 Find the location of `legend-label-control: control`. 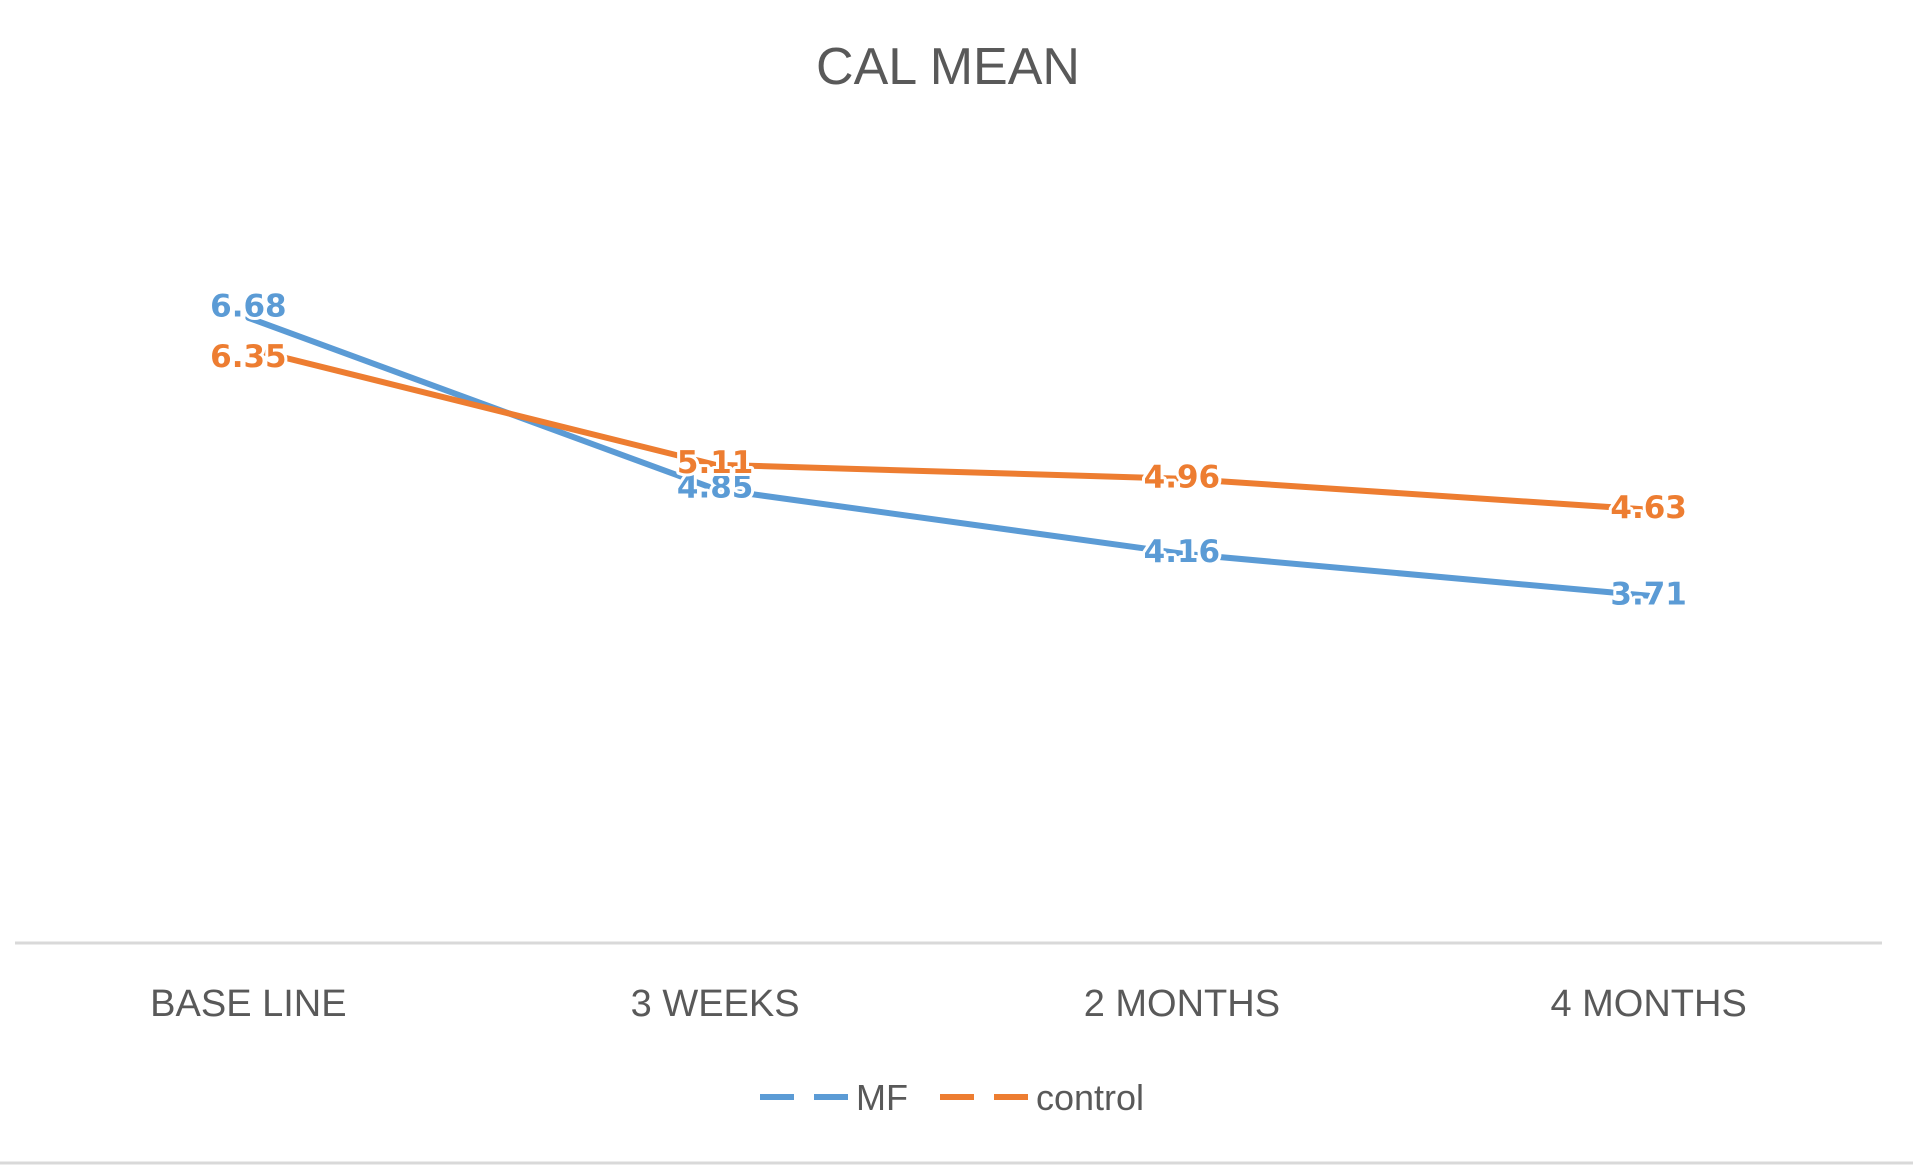

legend-label-control: control is located at coordinates (1090, 1097).